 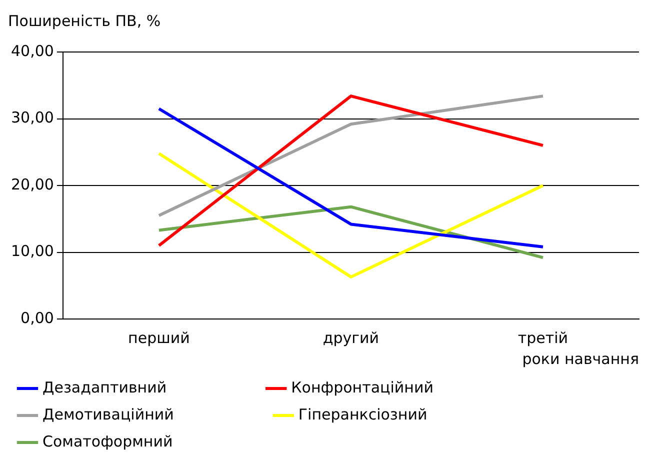 What do you see at coordinates (363, 414) in the screenshot?
I see `legend-label: Гіперанксіозний` at bounding box center [363, 414].